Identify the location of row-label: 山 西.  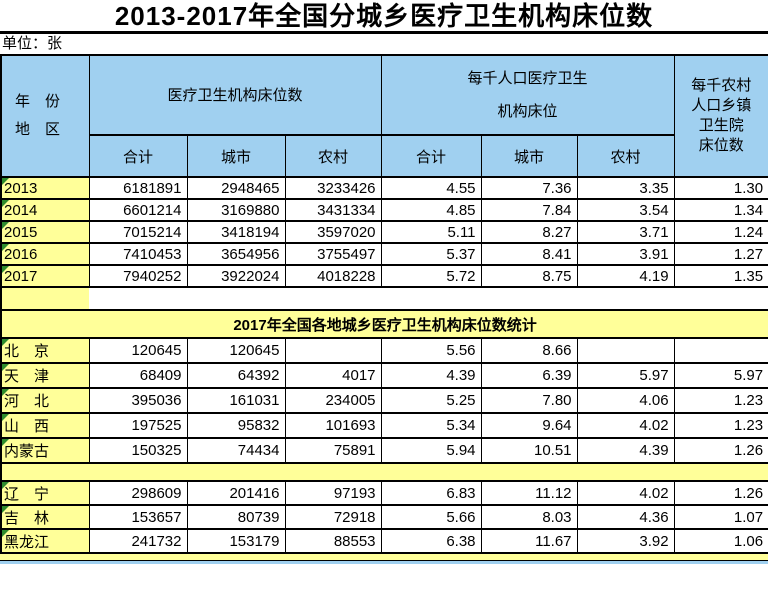
(27, 426).